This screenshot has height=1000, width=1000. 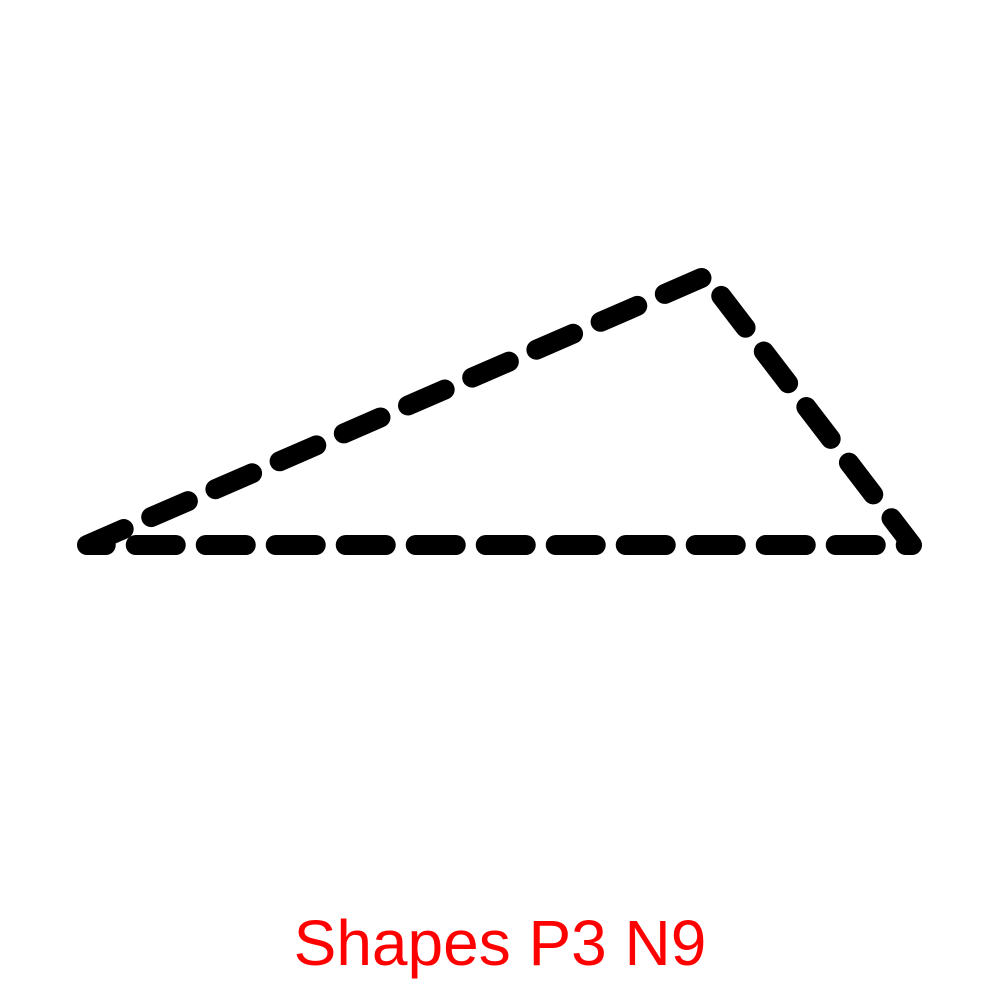 I want to click on shape-caption: Shapes P3 N9, so click(x=500, y=943).